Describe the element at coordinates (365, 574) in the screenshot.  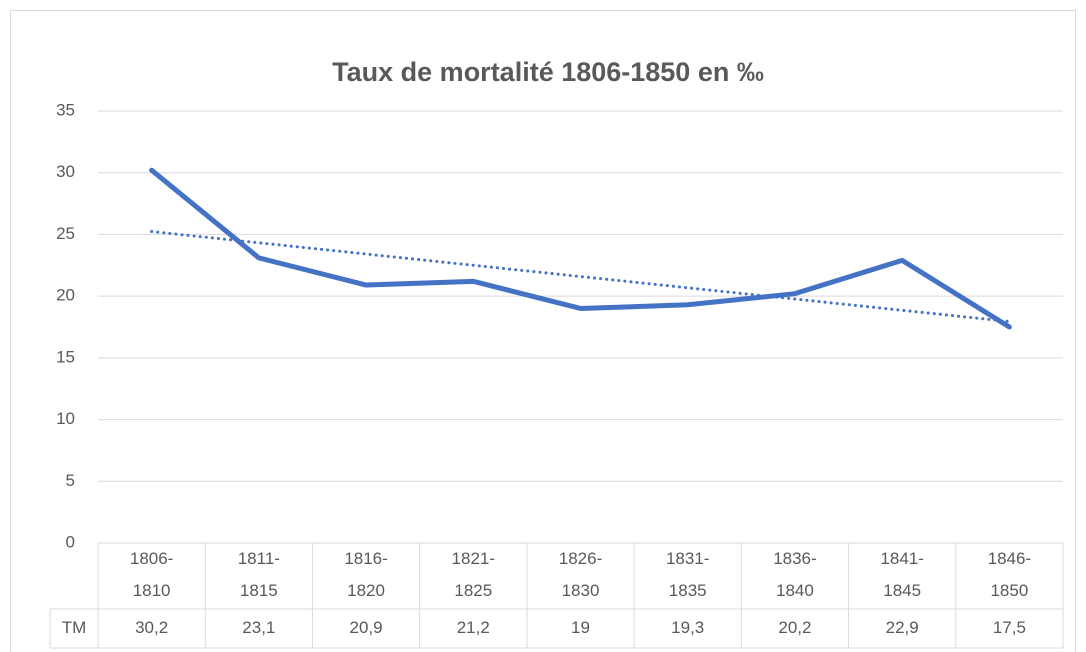
I see `x-tick-label: 1816-1820` at that location.